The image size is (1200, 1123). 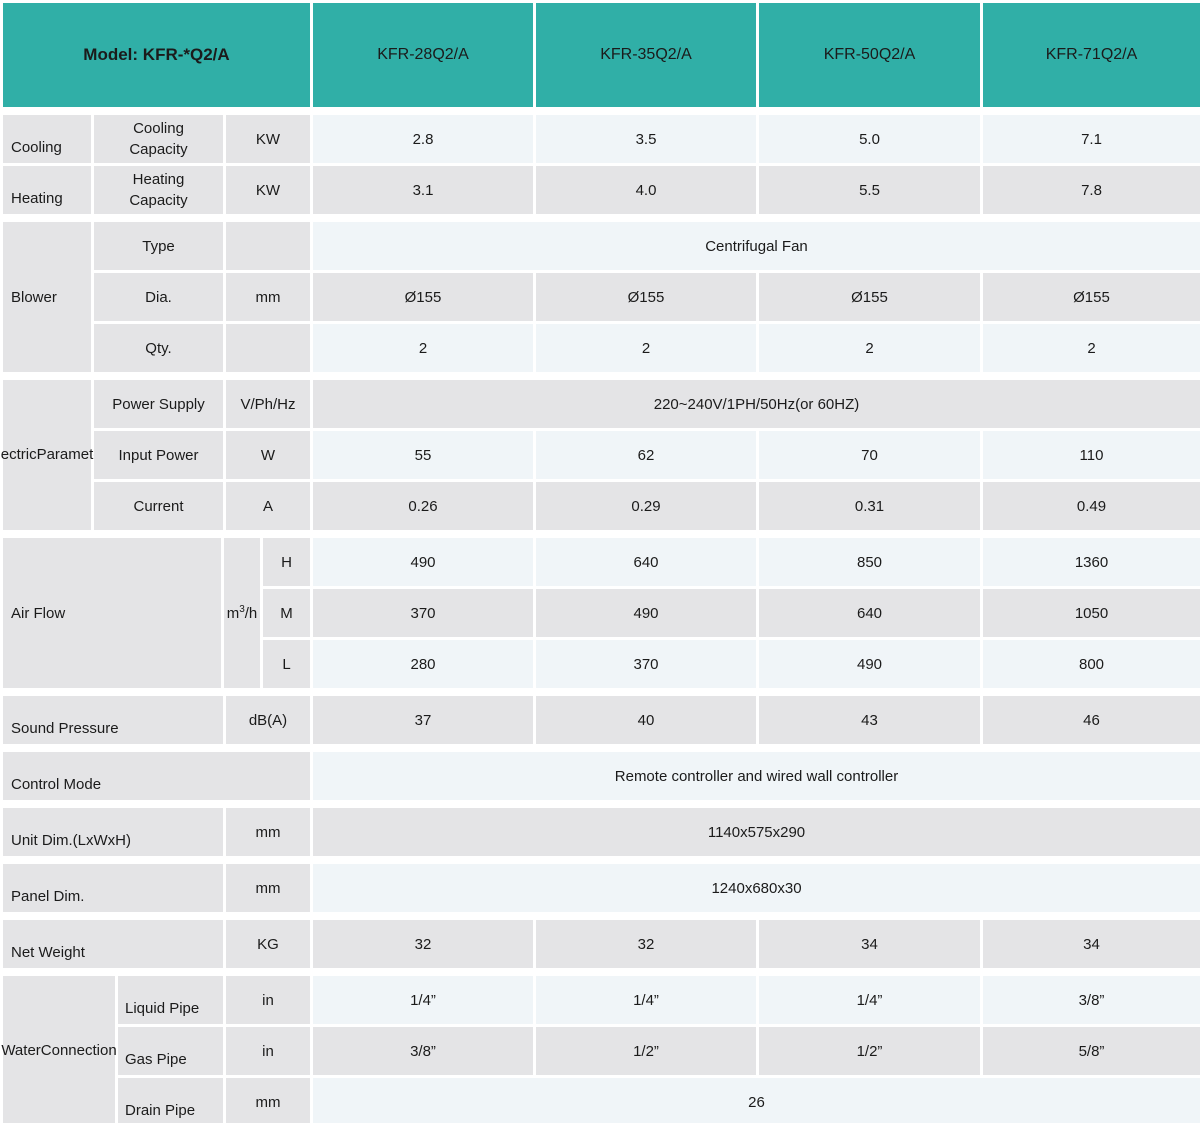 I want to click on electric-parameter-label: Electric Parameter, so click(x=53, y=455).